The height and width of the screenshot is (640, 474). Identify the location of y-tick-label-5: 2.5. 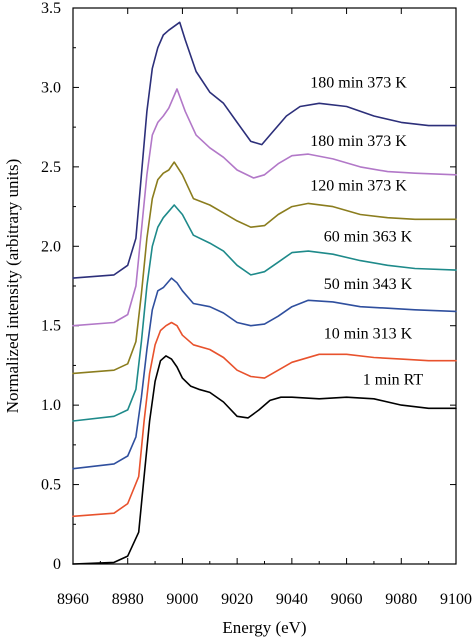
(51, 167).